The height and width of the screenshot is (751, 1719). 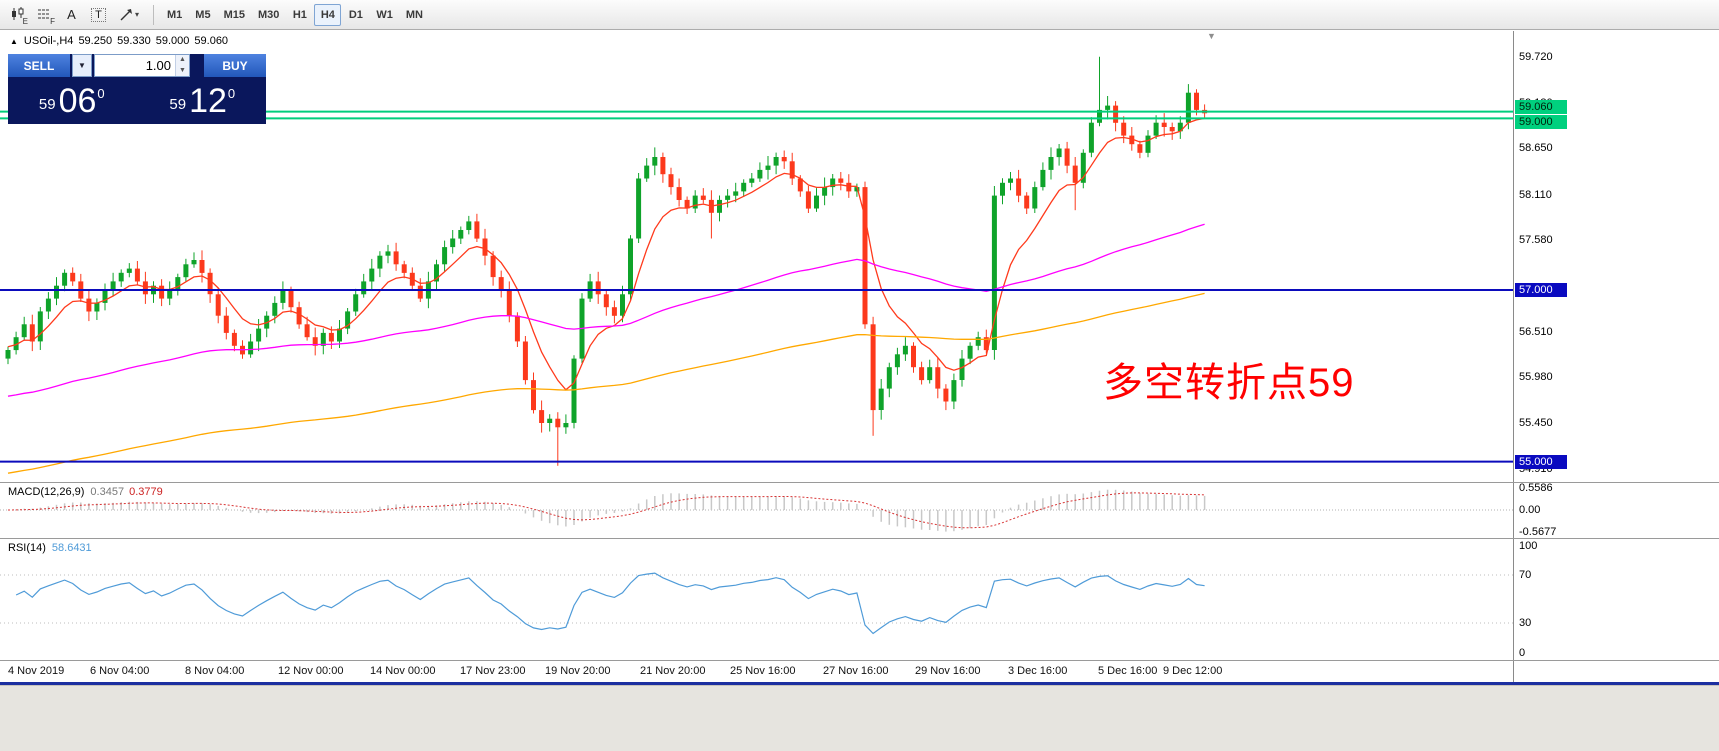 What do you see at coordinates (1128, 671) in the screenshot?
I see `time-axis-label: 5 Dec 16:00` at bounding box center [1128, 671].